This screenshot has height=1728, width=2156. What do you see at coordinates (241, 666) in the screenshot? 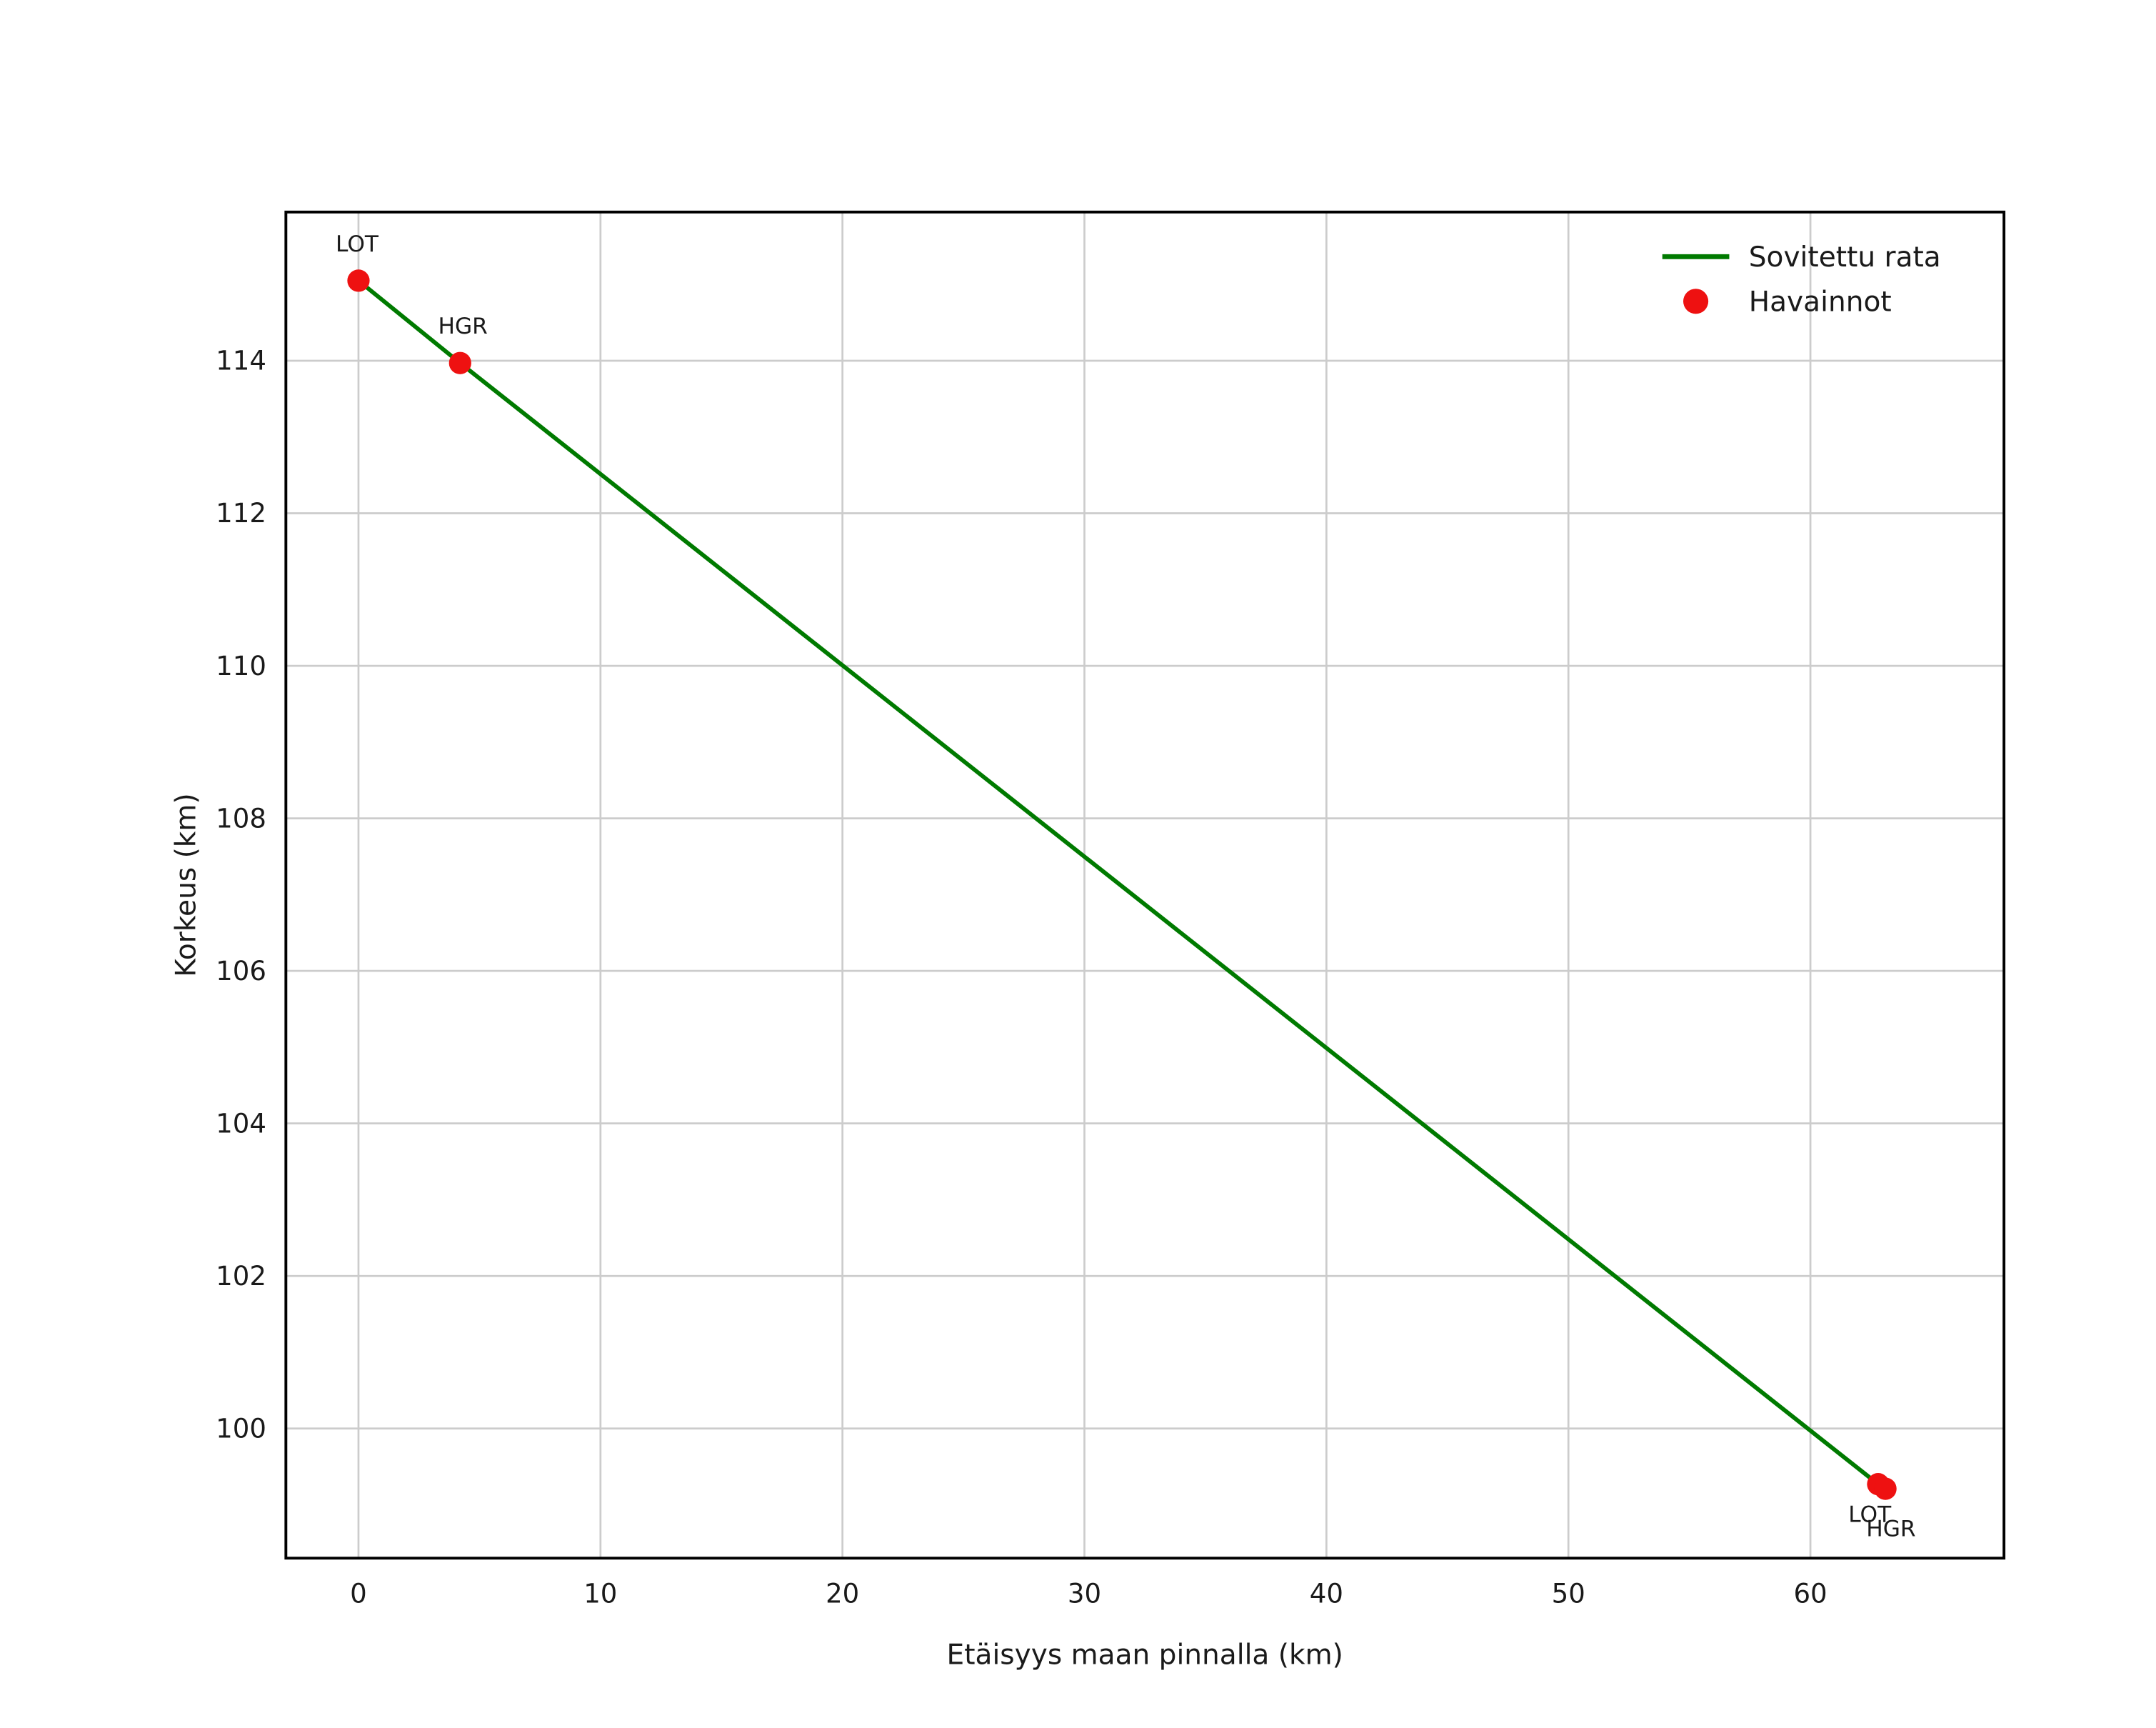
I see `y-tick-label: 110` at bounding box center [241, 666].